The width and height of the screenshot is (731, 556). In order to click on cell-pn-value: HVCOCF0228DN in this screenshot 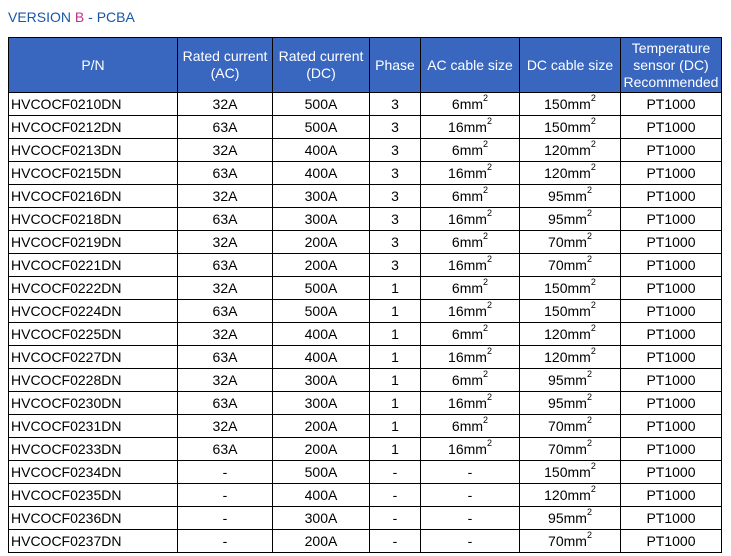, I will do `click(66, 380)`.